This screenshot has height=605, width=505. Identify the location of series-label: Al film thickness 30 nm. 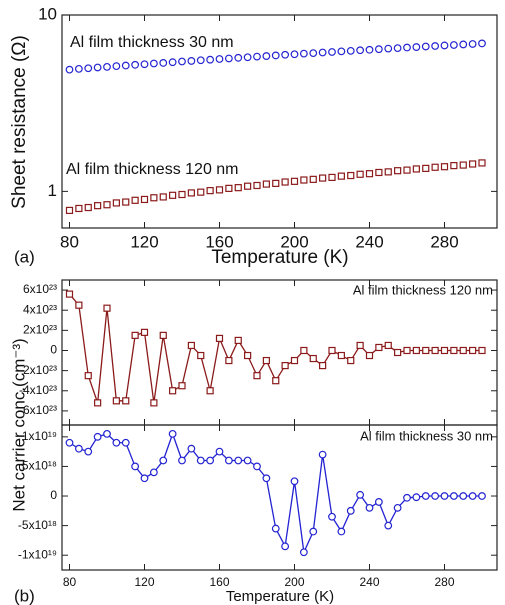
(426, 435).